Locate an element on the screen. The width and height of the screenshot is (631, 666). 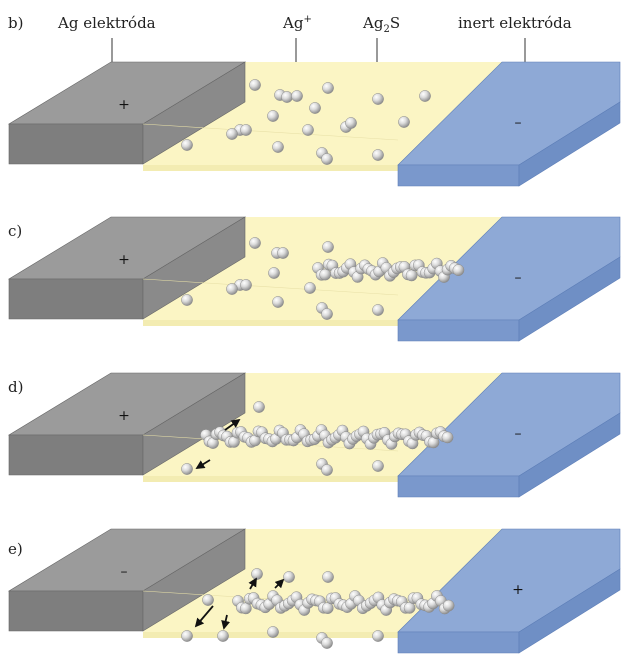
inert-electrode-sign: + is located at coordinates (518, 590).